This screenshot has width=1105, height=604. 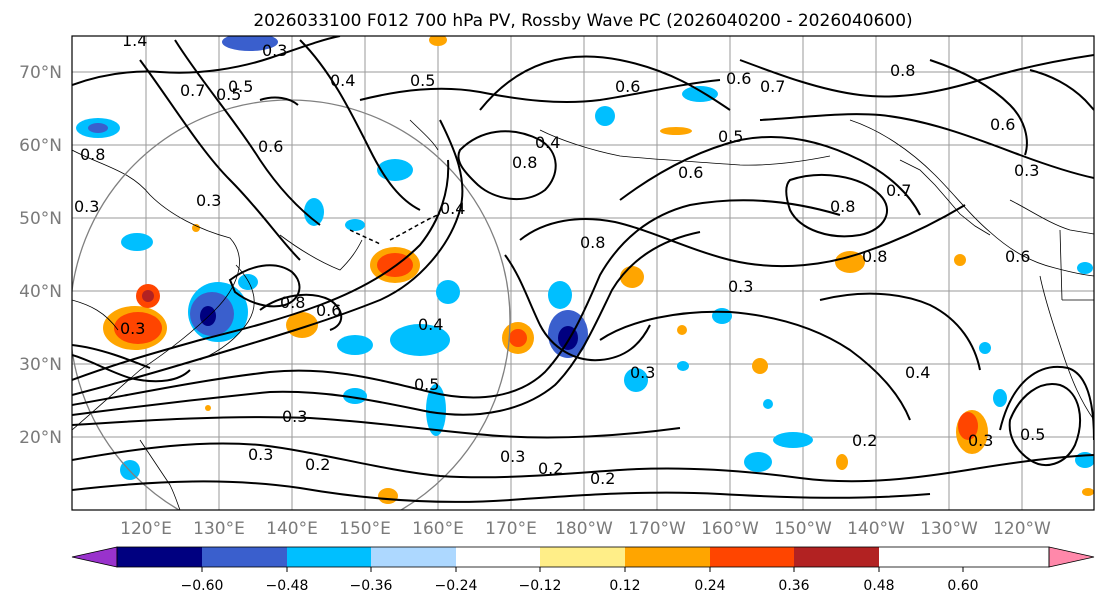 I want to click on lat-label: 40°N, so click(x=40, y=292).